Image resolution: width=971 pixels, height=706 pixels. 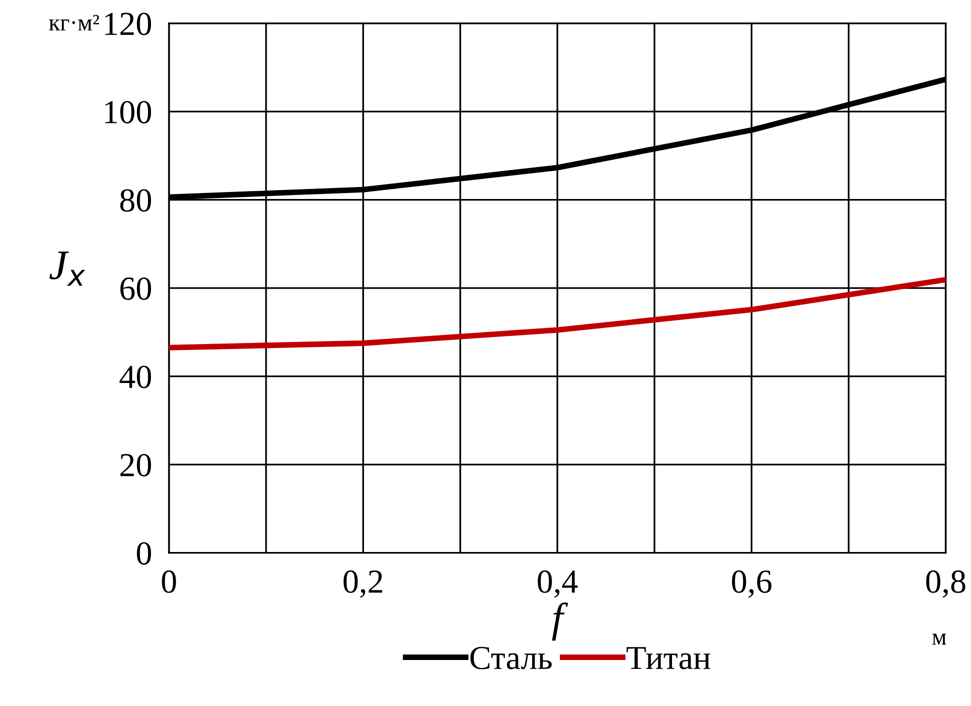 What do you see at coordinates (136, 288) in the screenshot?
I see `y-tick-label: 60` at bounding box center [136, 288].